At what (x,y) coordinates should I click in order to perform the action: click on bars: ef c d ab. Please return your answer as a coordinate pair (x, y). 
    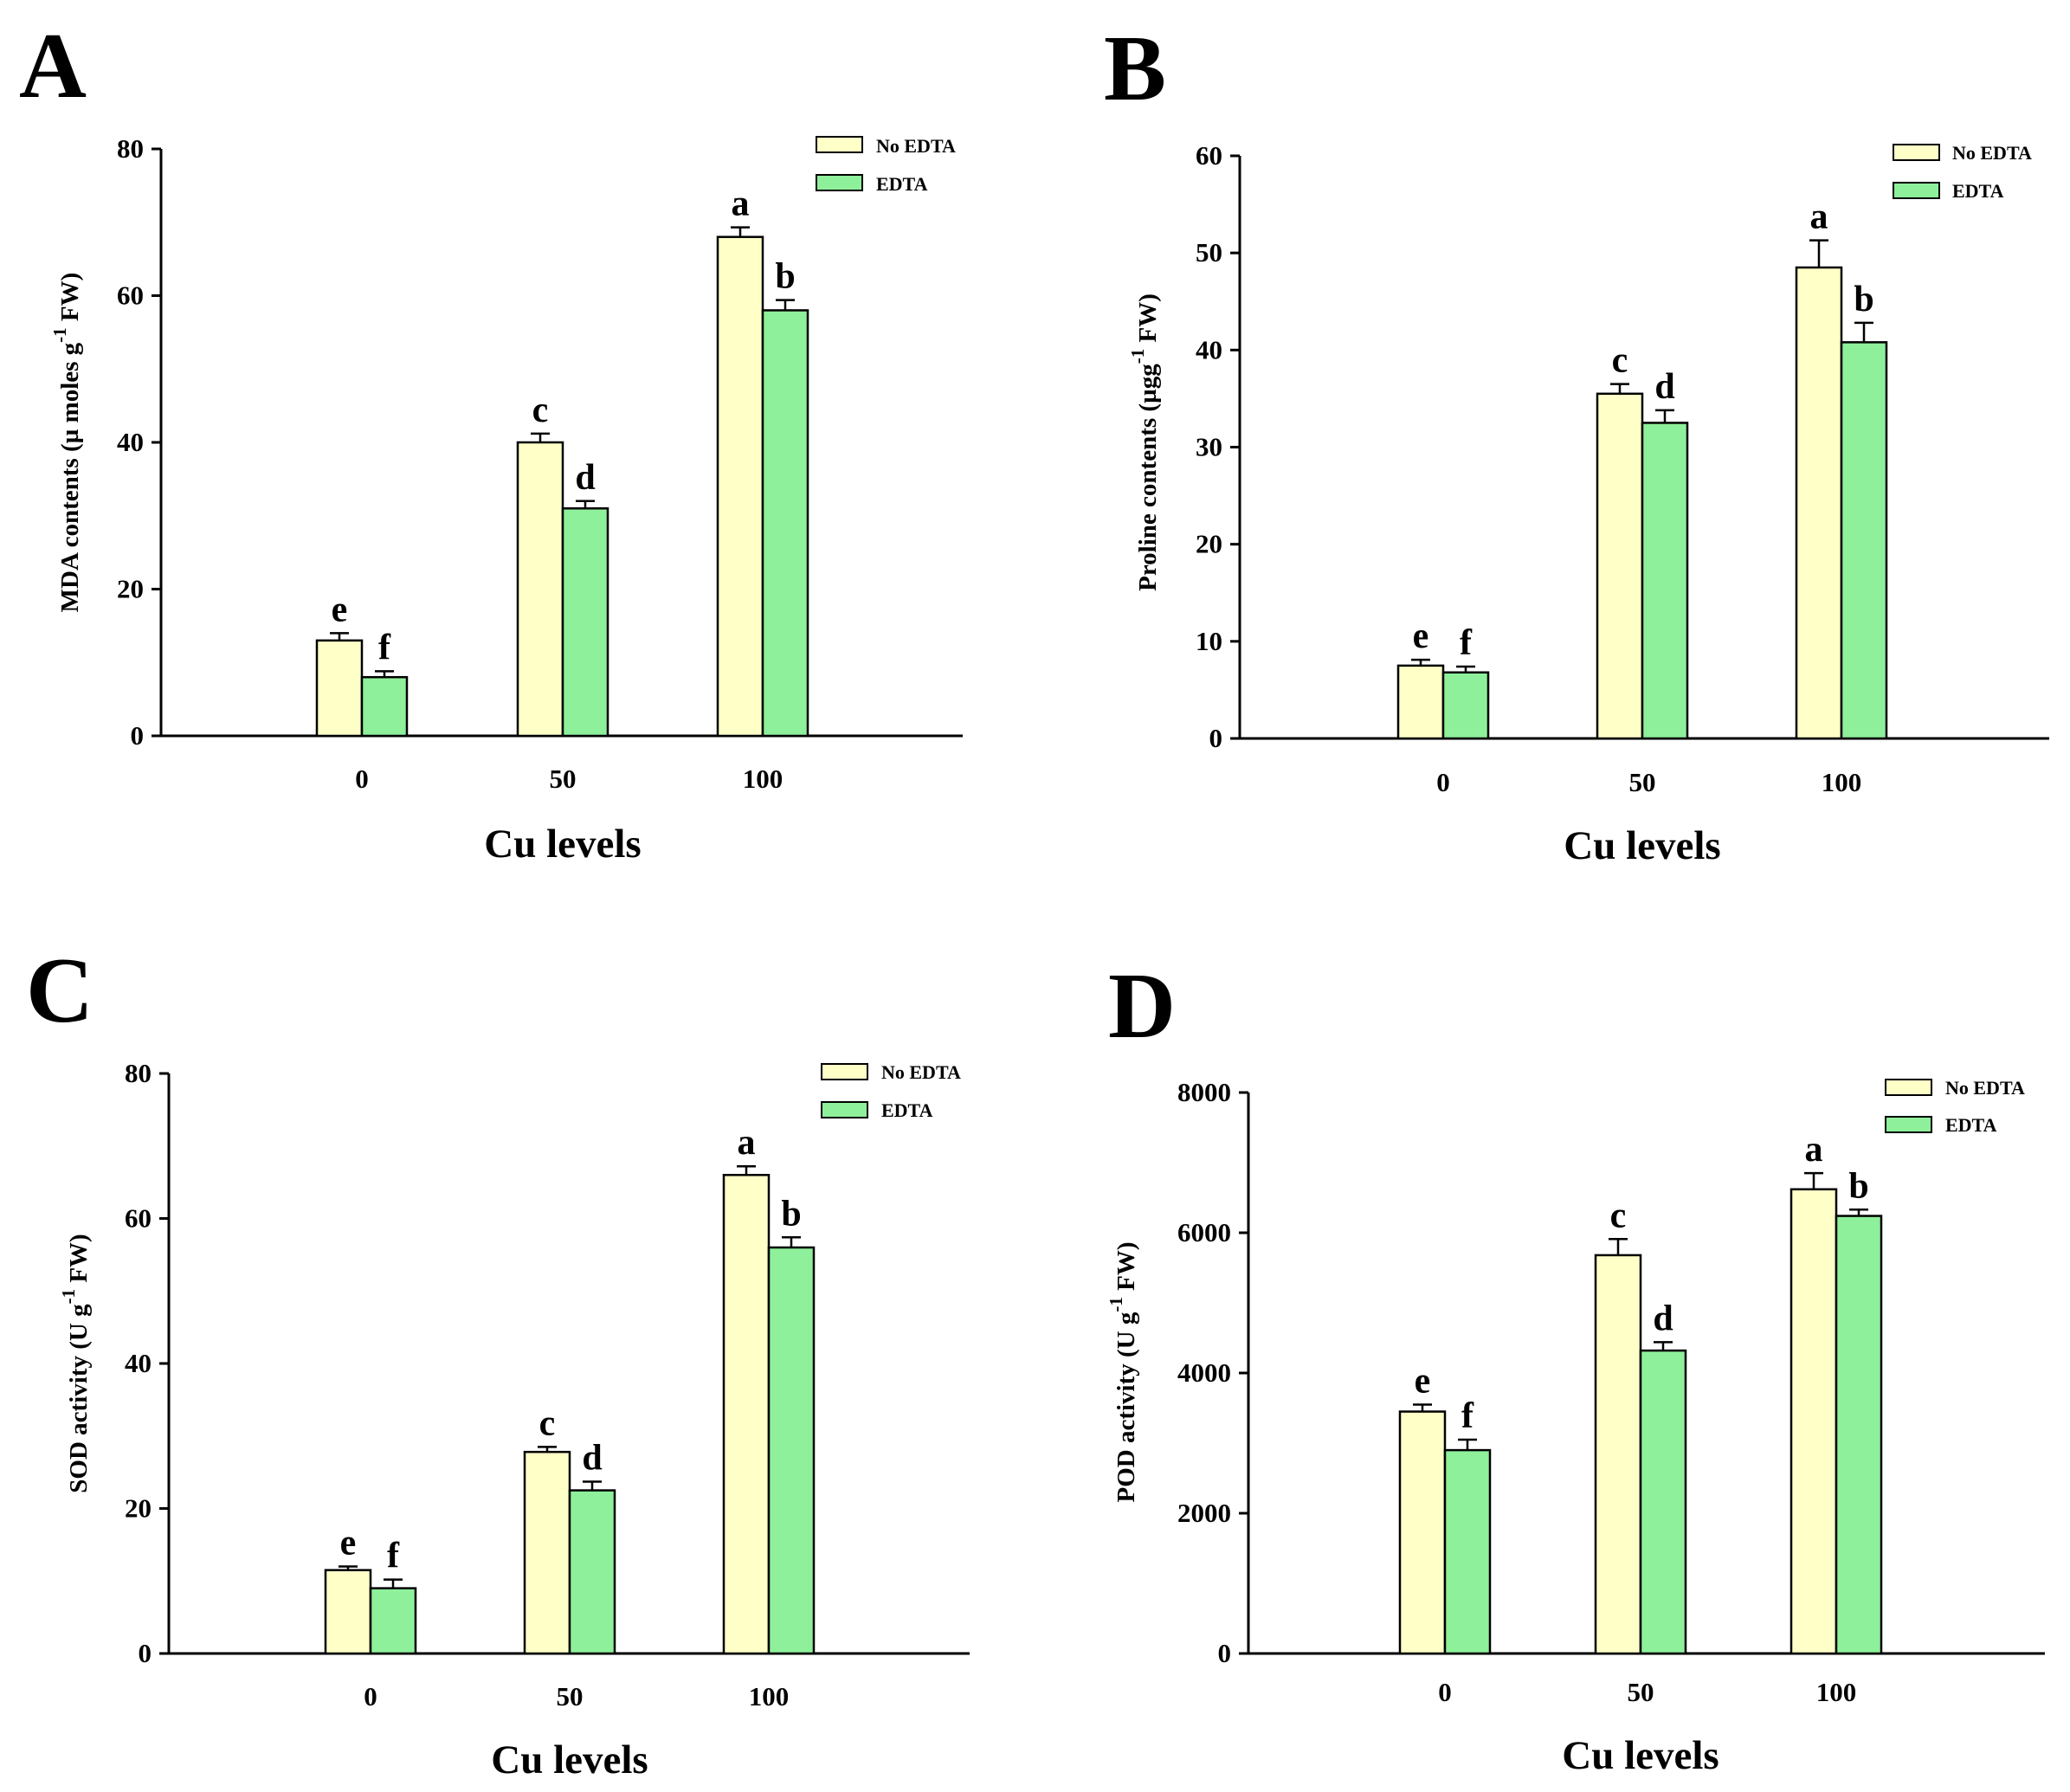
    Looking at the image, I should click on (1640, 1392).